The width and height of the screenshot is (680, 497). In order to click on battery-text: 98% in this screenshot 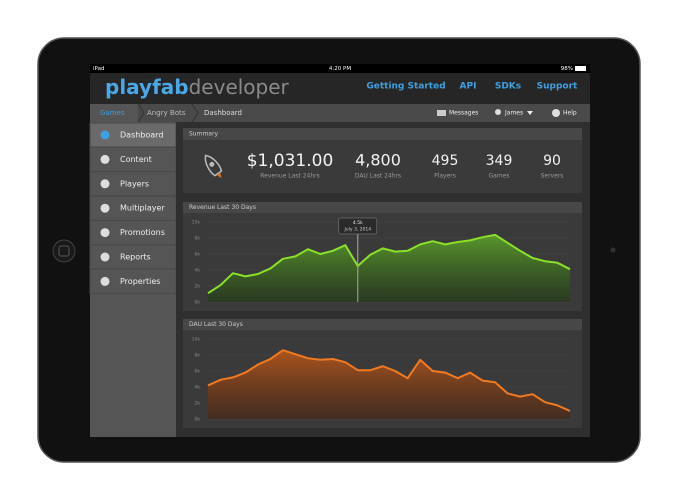, I will do `click(567, 69)`.